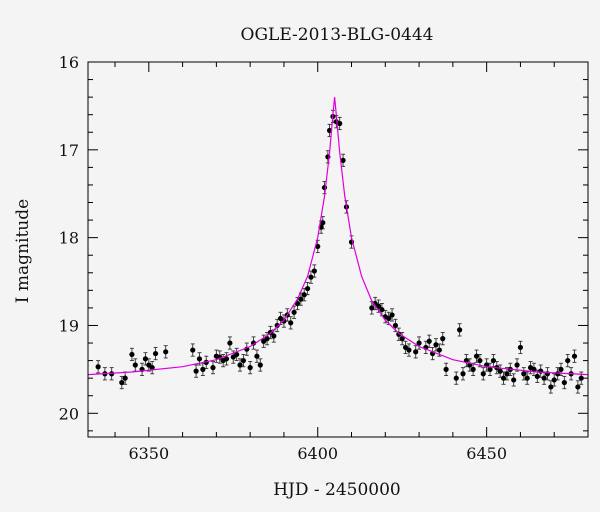 This screenshot has height=512, width=600. Describe the element at coordinates (69, 325) in the screenshot. I see `y-tick-label: 19` at that location.